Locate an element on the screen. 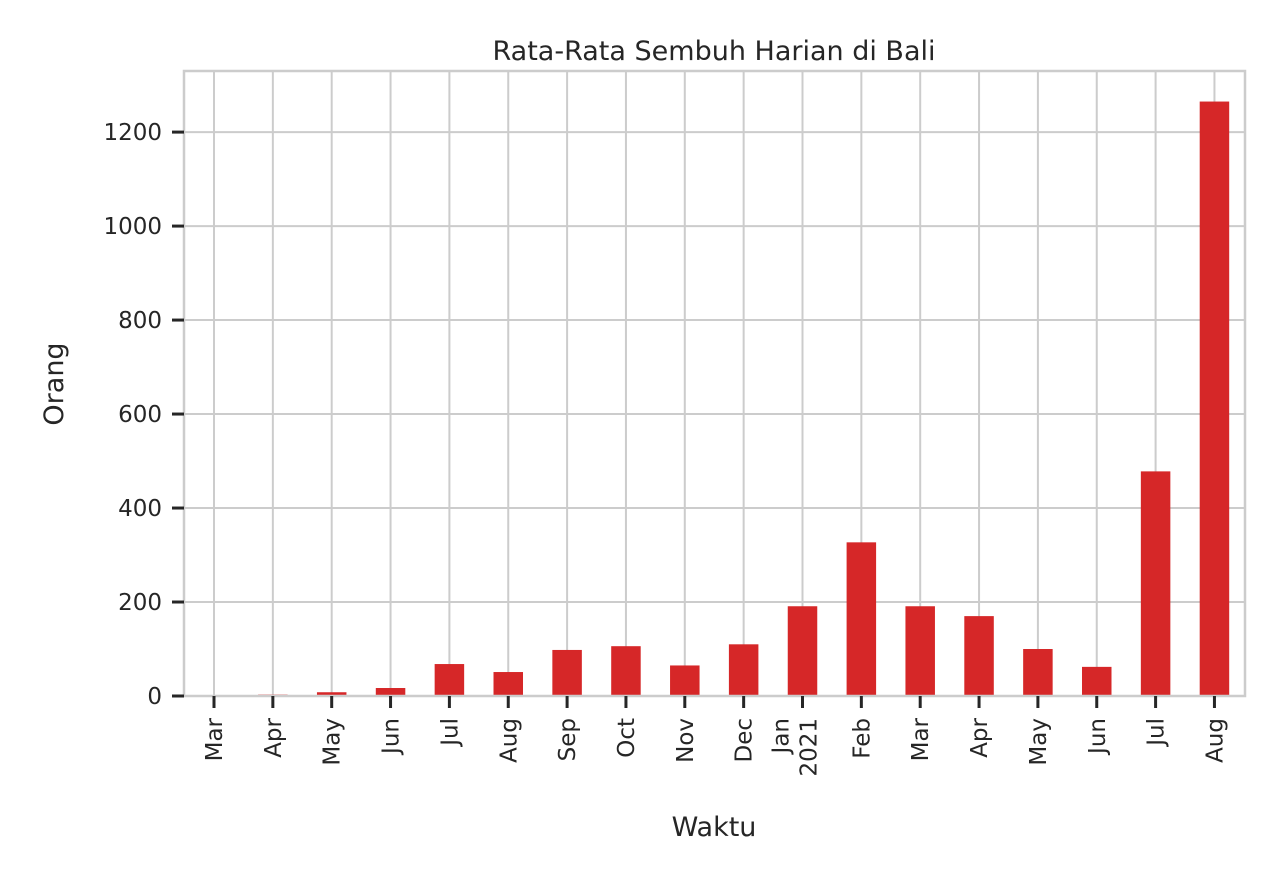 Image resolution: width=1280 pixels, height=884 pixels. y-tick-label: 1000 is located at coordinates (132, 227).